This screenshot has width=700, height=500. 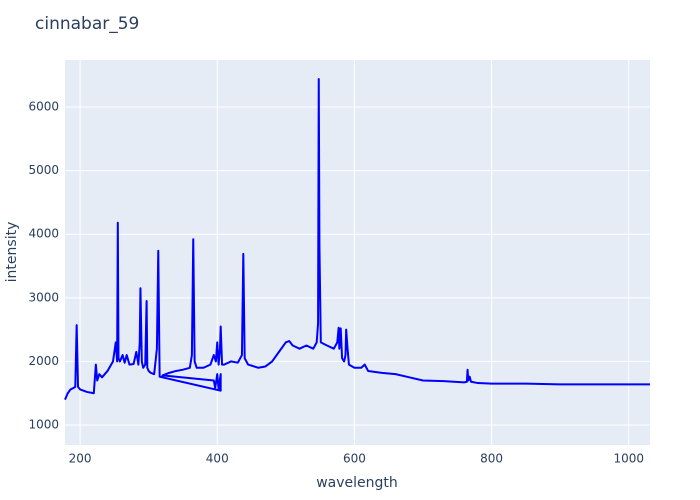 What do you see at coordinates (628, 459) in the screenshot?
I see `x-tick-label: 1000` at bounding box center [628, 459].